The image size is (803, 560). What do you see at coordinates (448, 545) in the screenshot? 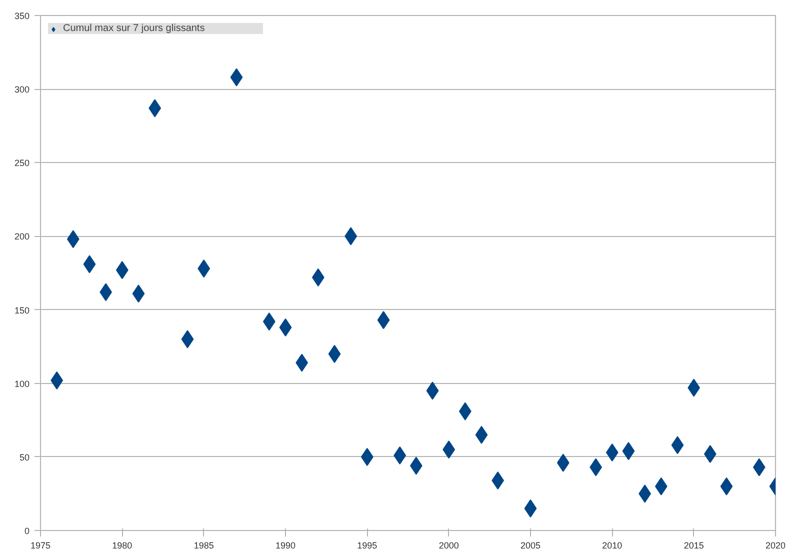
I see `x-tick-label: 2000` at bounding box center [448, 545].